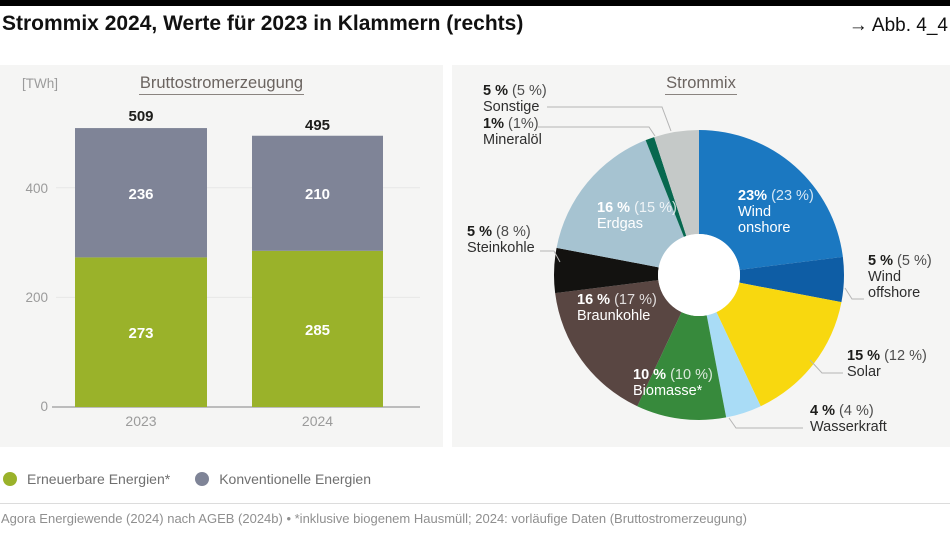 Image resolution: width=950 pixels, height=537 pixels. I want to click on legend-item-renewable: Erneuerbare Energien*, so click(86, 479).